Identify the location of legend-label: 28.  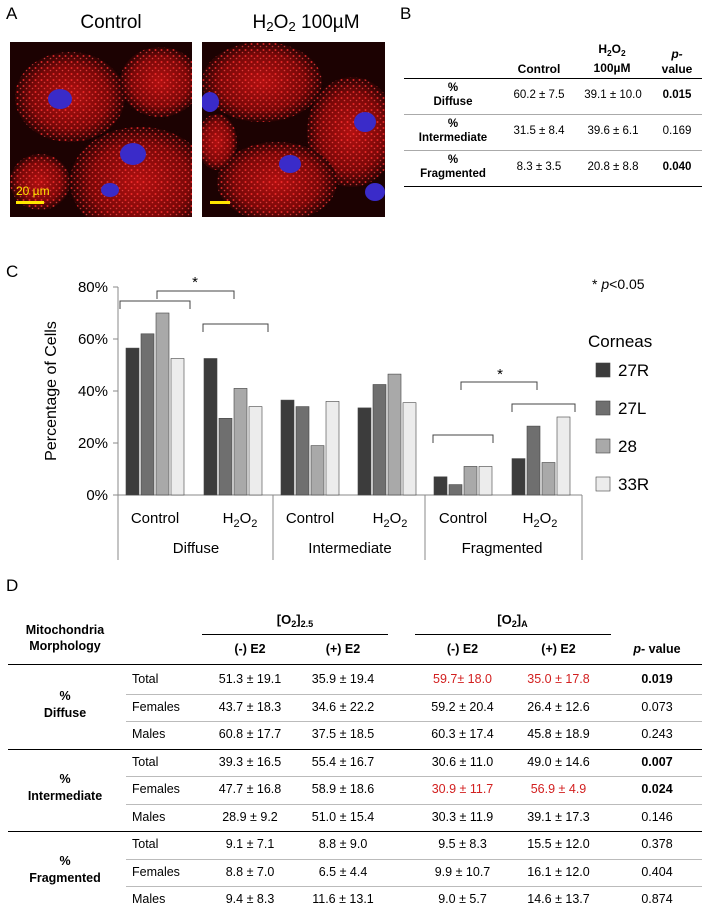
(627, 446).